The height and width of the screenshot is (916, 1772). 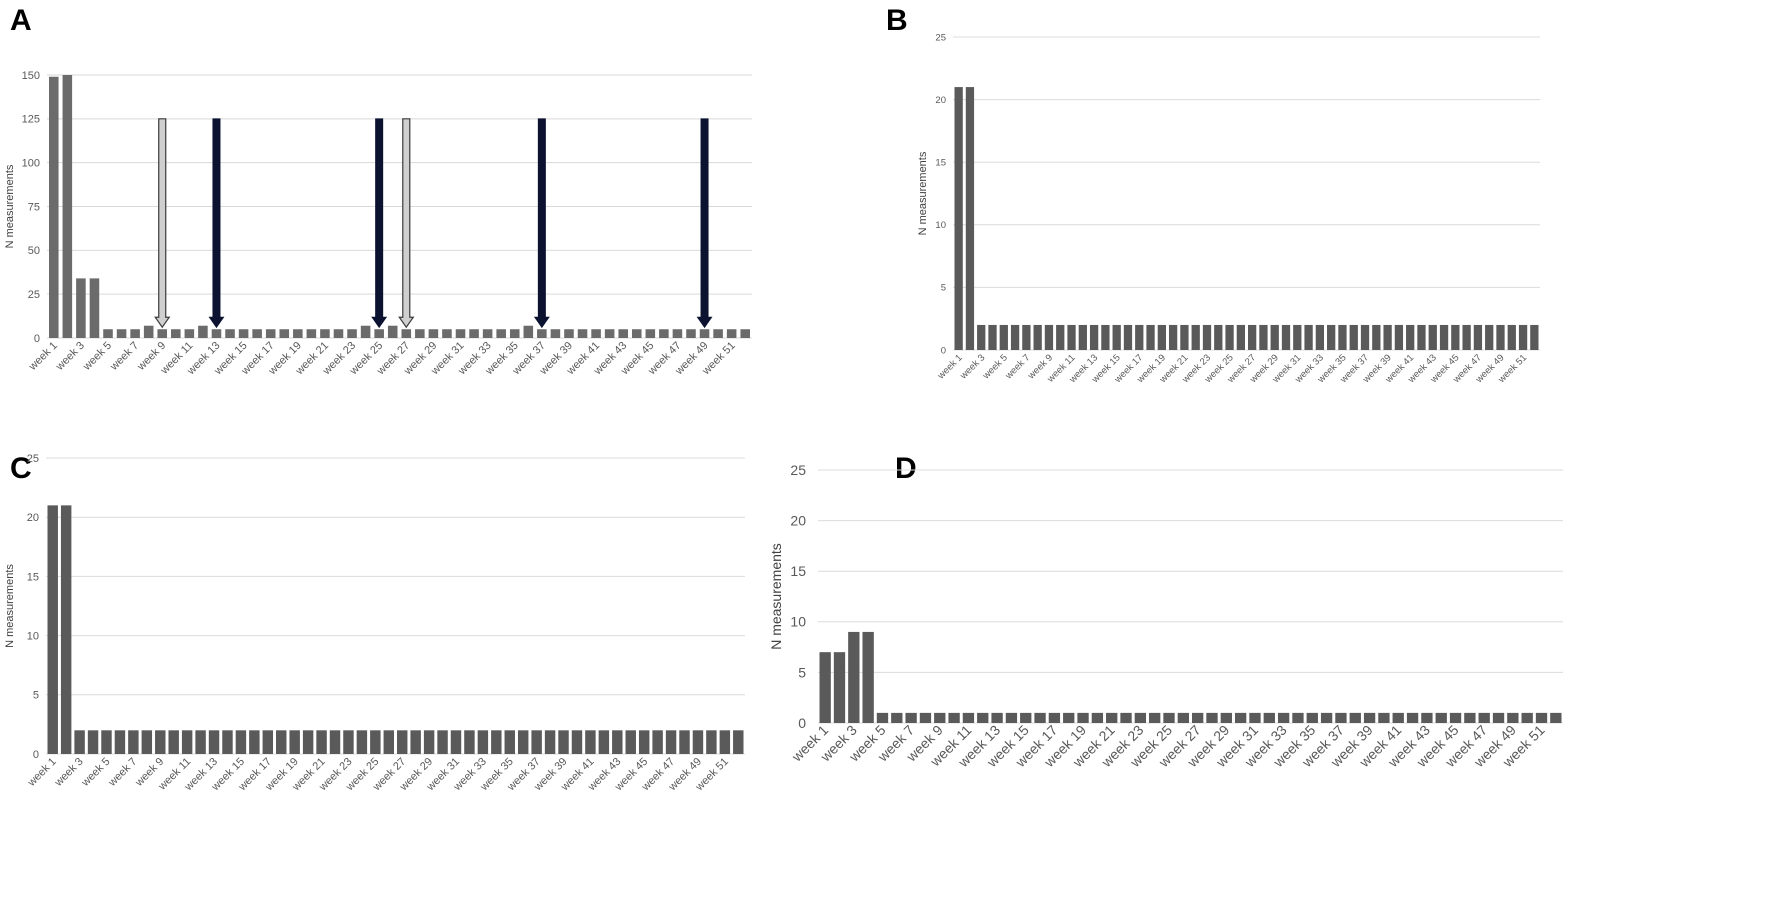 I want to click on y-tick-label-d: 10, so click(x=798, y=622).